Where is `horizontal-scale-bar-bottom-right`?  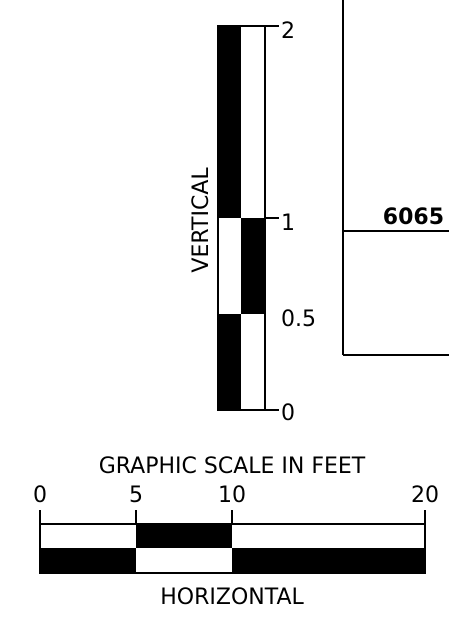
horizontal-scale-bar-bottom-right is located at coordinates (328, 560).